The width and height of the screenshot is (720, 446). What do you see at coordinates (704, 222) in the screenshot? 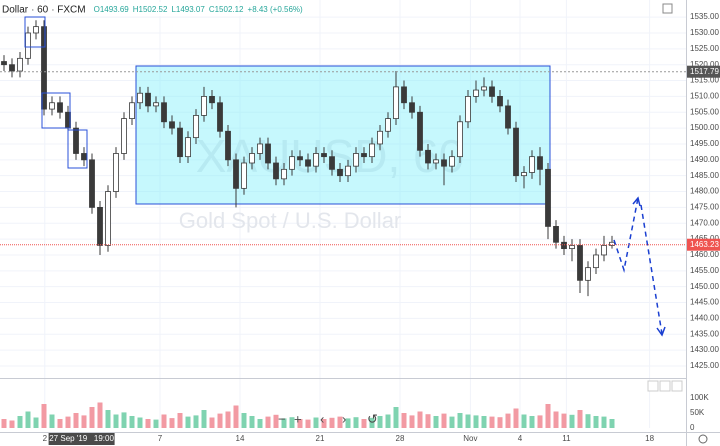
I see `y-tick-label: 1470.00` at bounding box center [704, 222].